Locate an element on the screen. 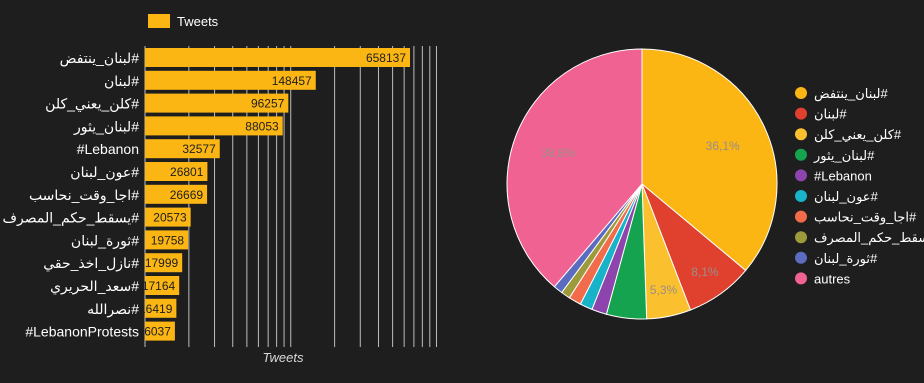 The height and width of the screenshot is (383, 924). bar-value-label: 19758 is located at coordinates (168, 240).